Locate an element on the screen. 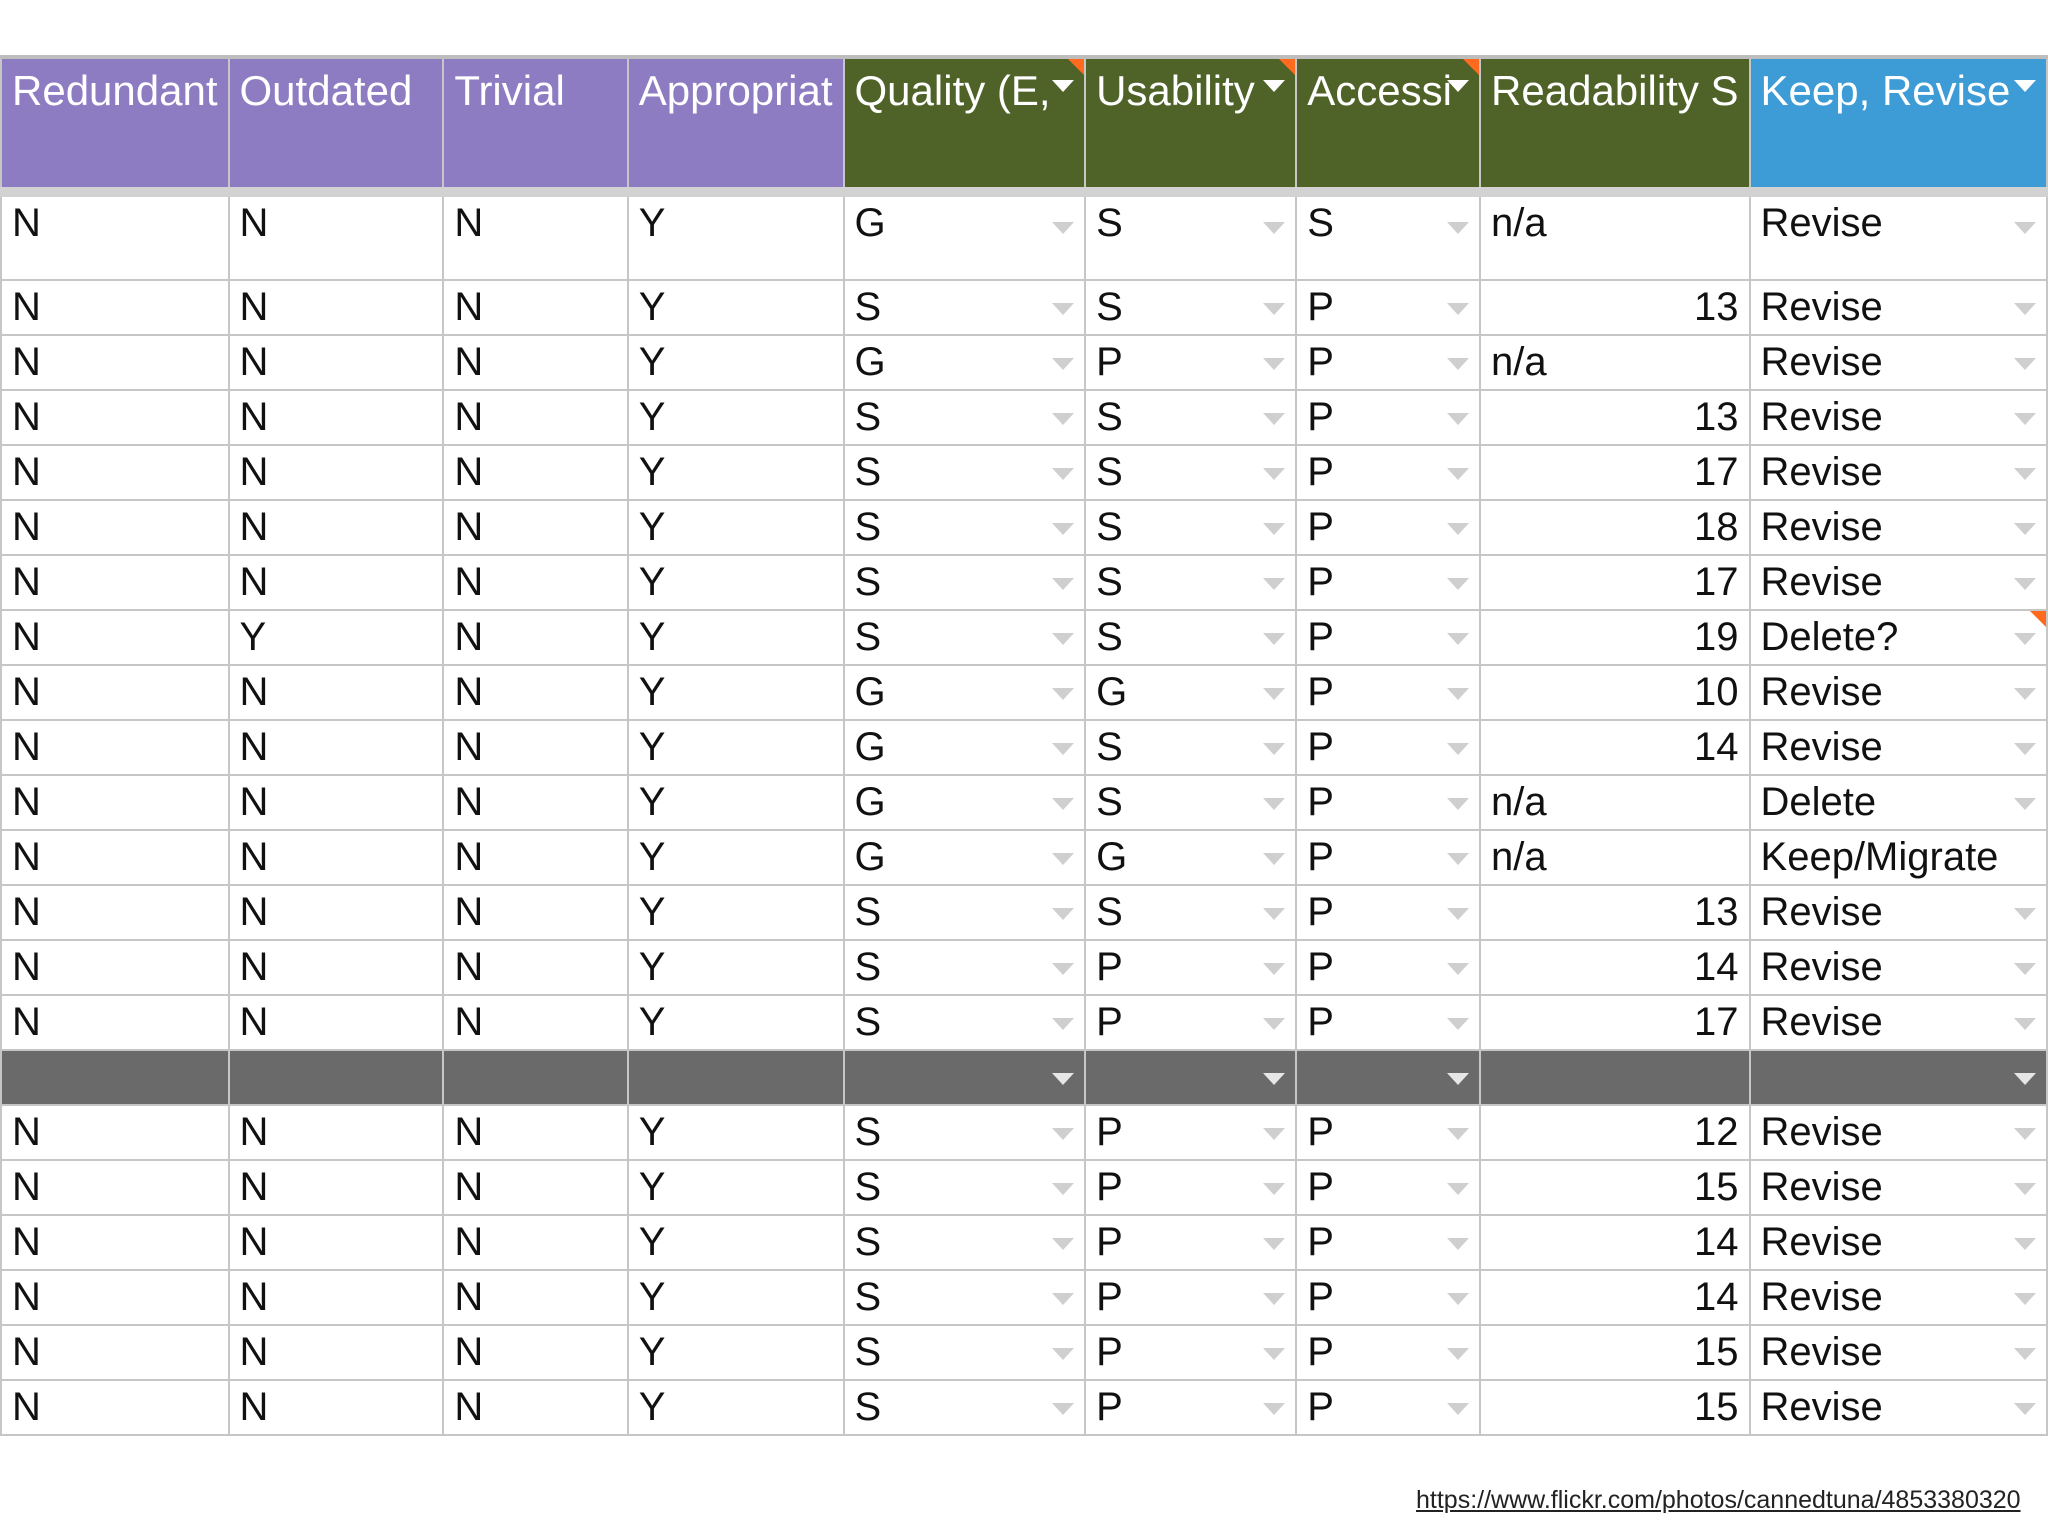  cell-keep-revise: Delete is located at coordinates (1898, 802).